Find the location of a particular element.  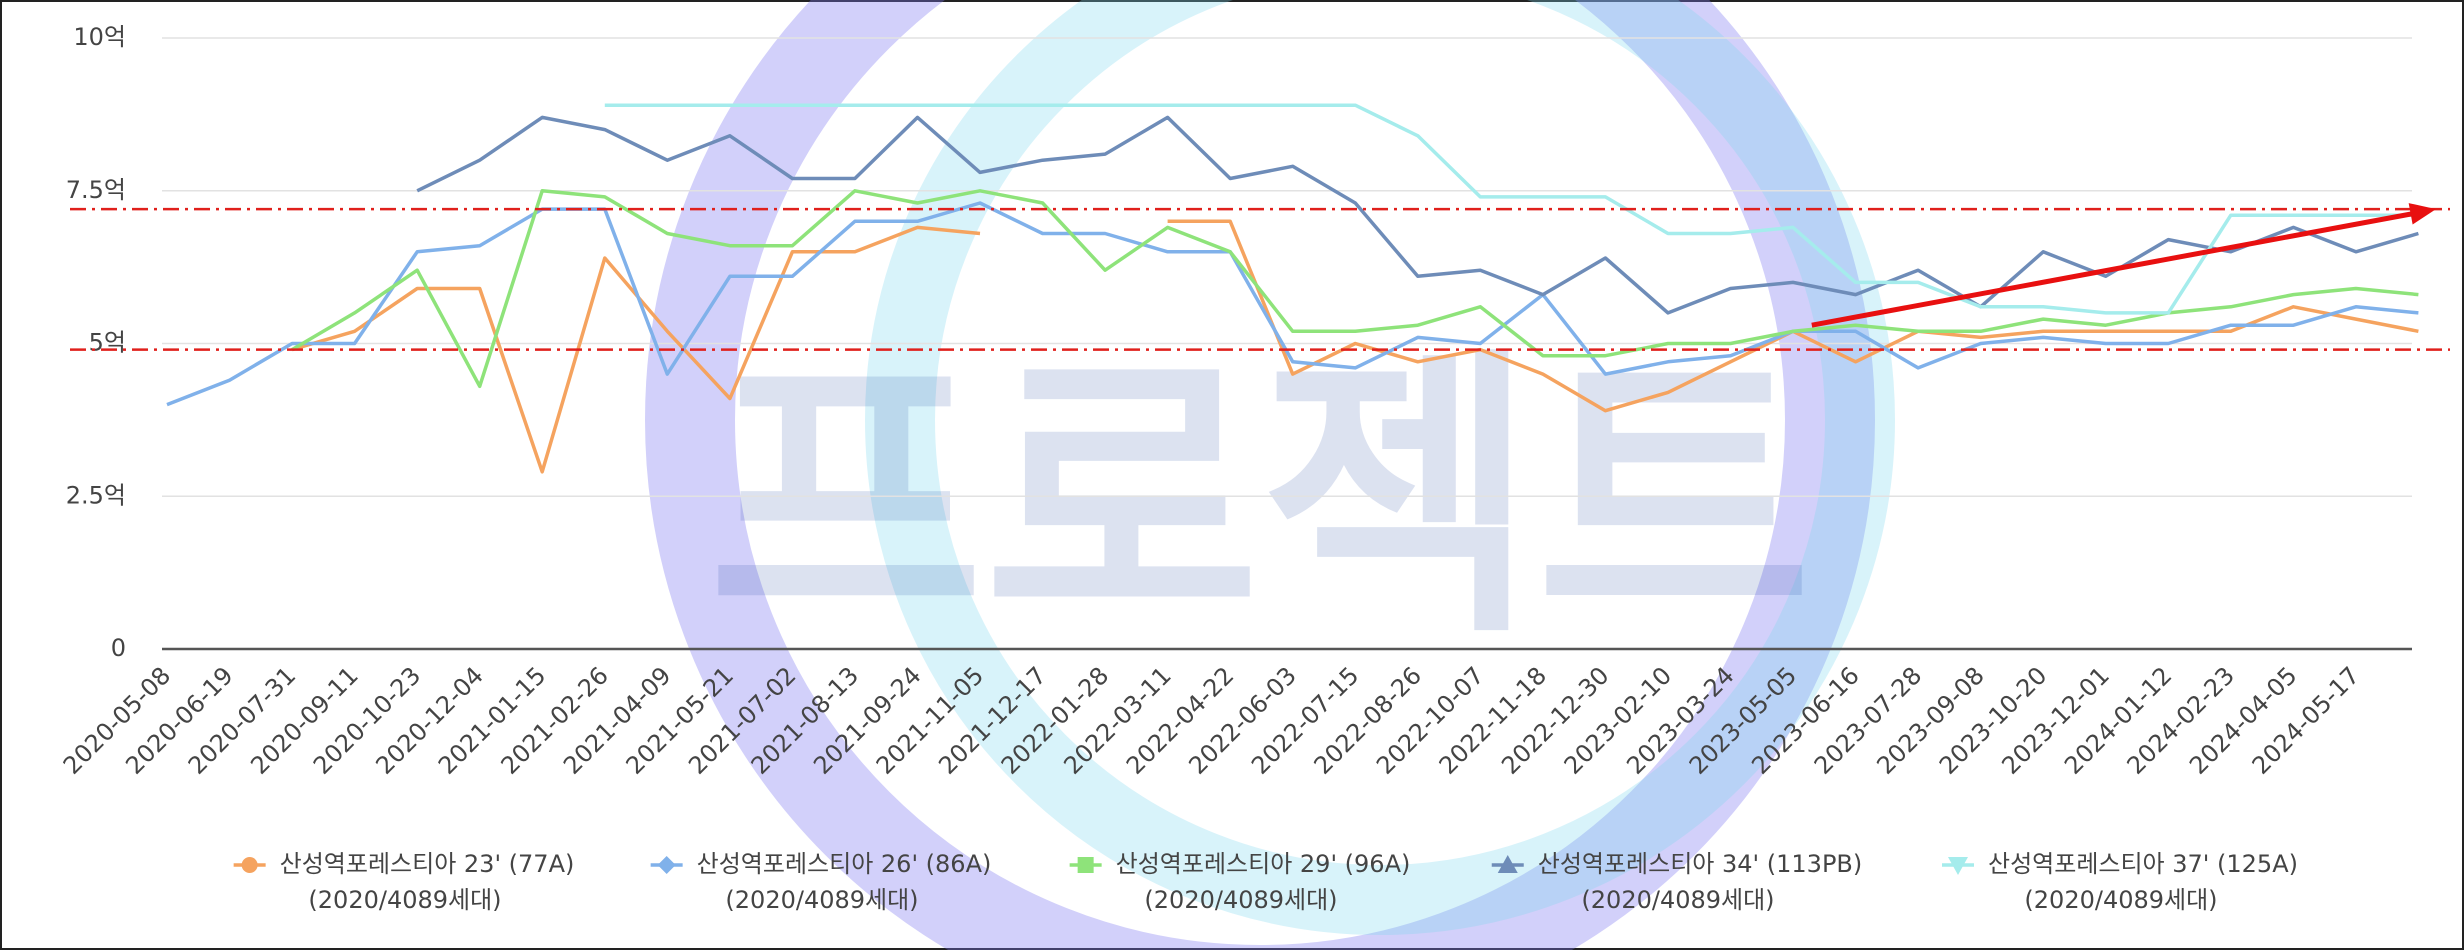

trend-arrow-head is located at coordinates (2422, 214).